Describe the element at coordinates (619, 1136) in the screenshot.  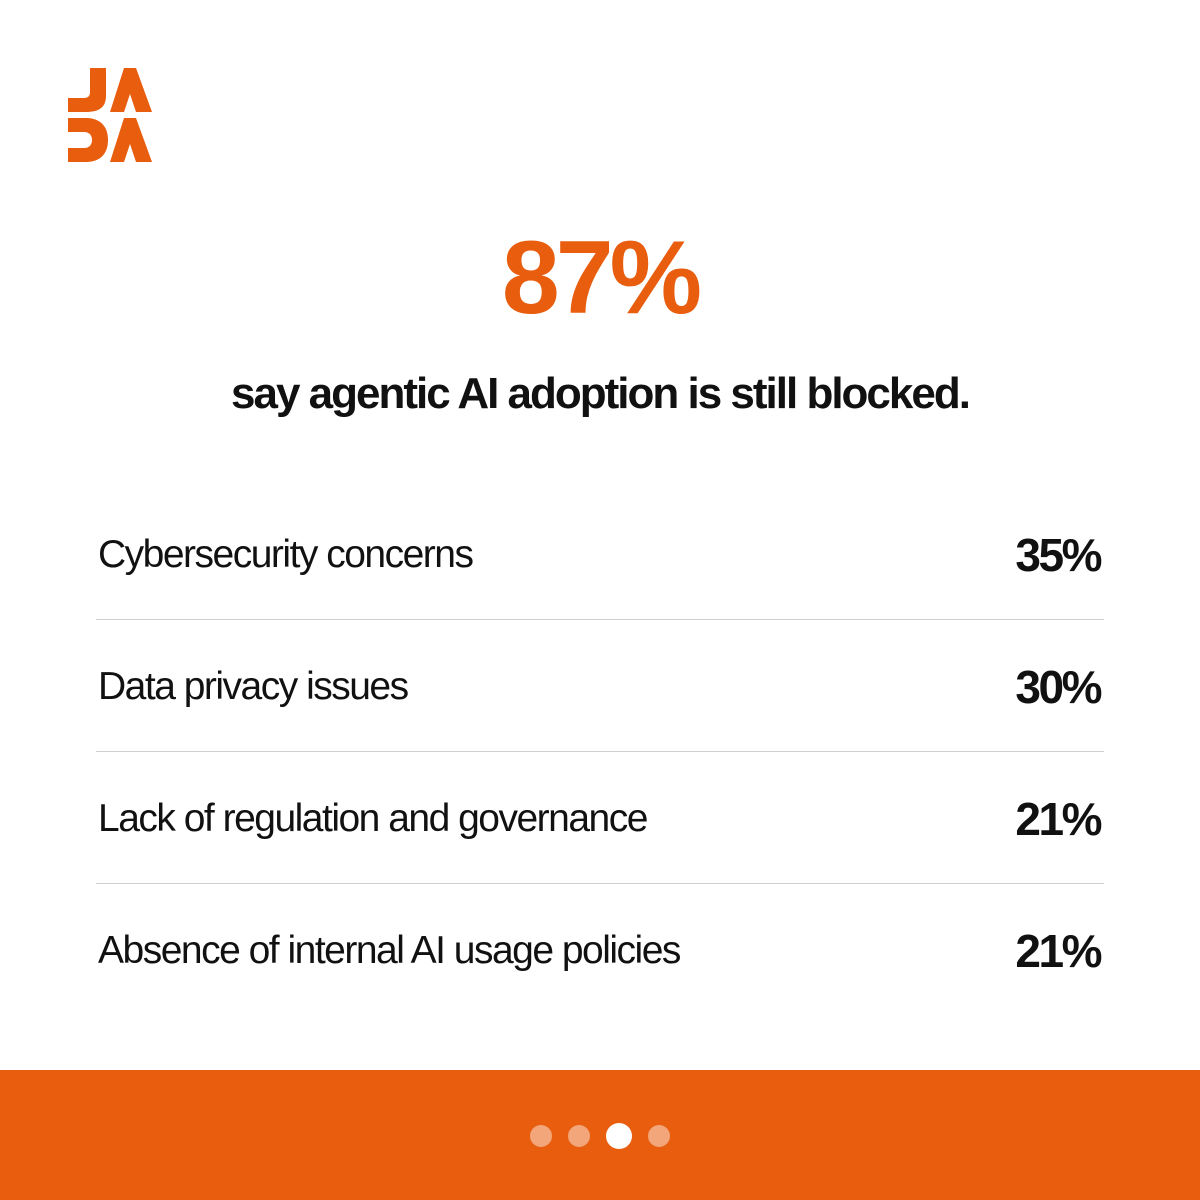
I see `pagination-dot-active` at that location.